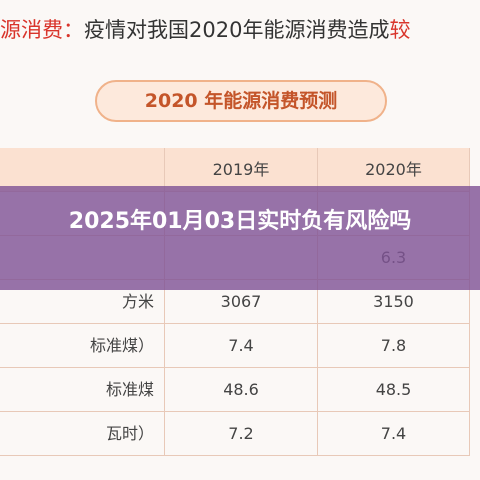 Image resolution: width=480 pixels, height=480 pixels. Describe the element at coordinates (400, 30) in the screenshot. I see `header-part: 较` at that location.